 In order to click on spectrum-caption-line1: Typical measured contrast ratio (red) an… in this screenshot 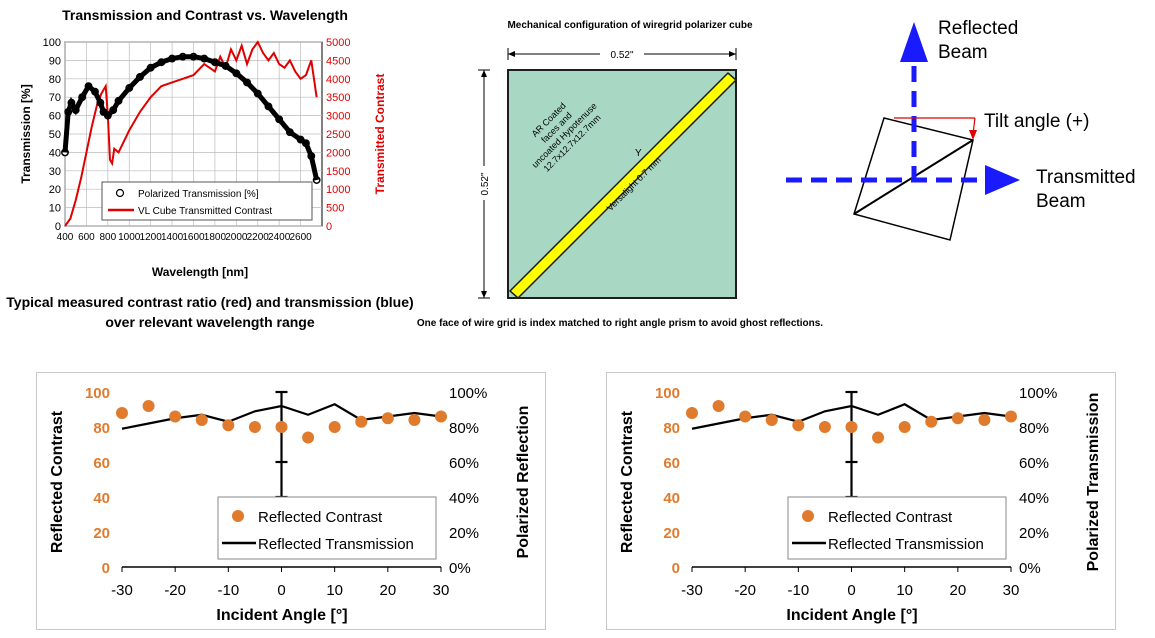, I will do `click(210, 302)`.